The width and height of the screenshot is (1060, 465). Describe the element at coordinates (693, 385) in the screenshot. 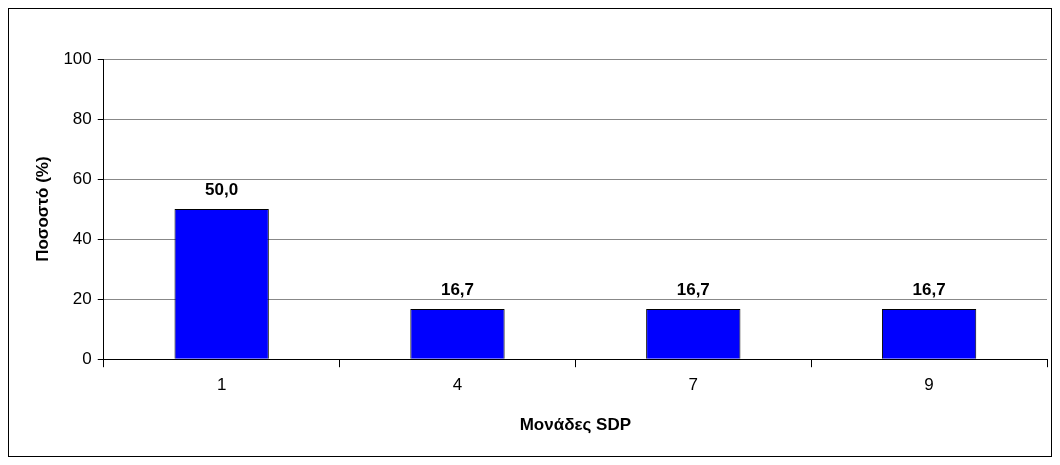

I see `x-tick-label: 7` at that location.